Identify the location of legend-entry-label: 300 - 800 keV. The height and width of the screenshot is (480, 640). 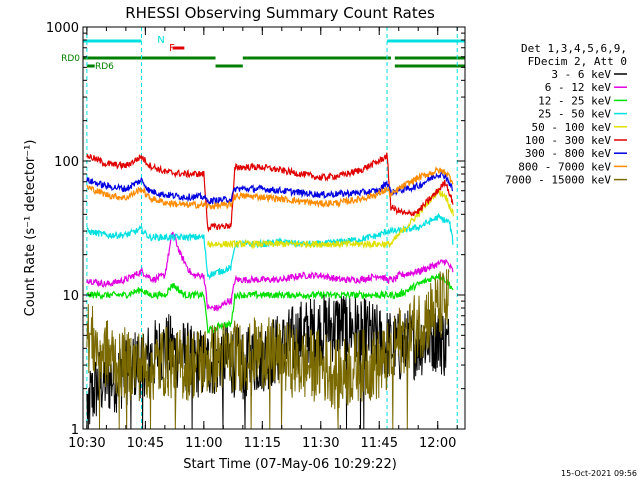
(568, 153).